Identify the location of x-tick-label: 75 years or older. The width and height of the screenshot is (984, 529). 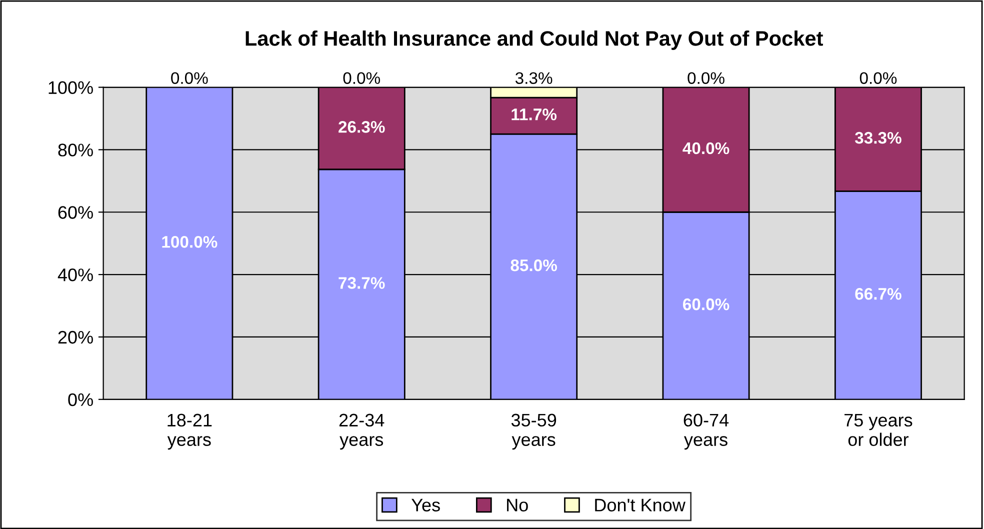
(878, 430).